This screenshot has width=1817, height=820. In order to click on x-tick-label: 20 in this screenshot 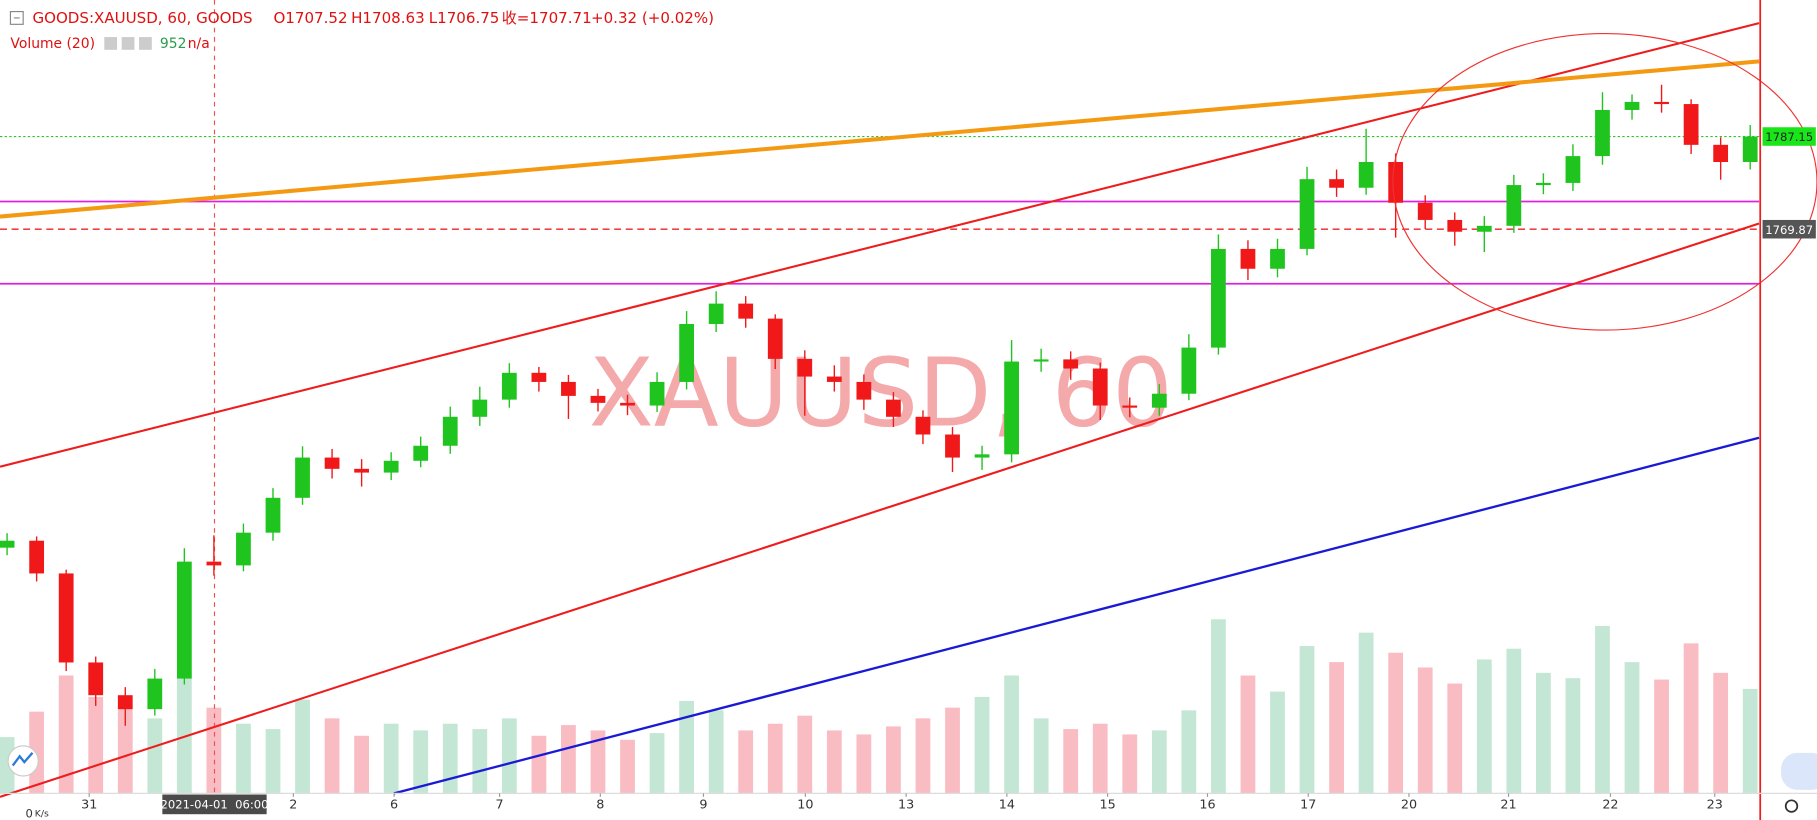, I will do `click(1409, 804)`.